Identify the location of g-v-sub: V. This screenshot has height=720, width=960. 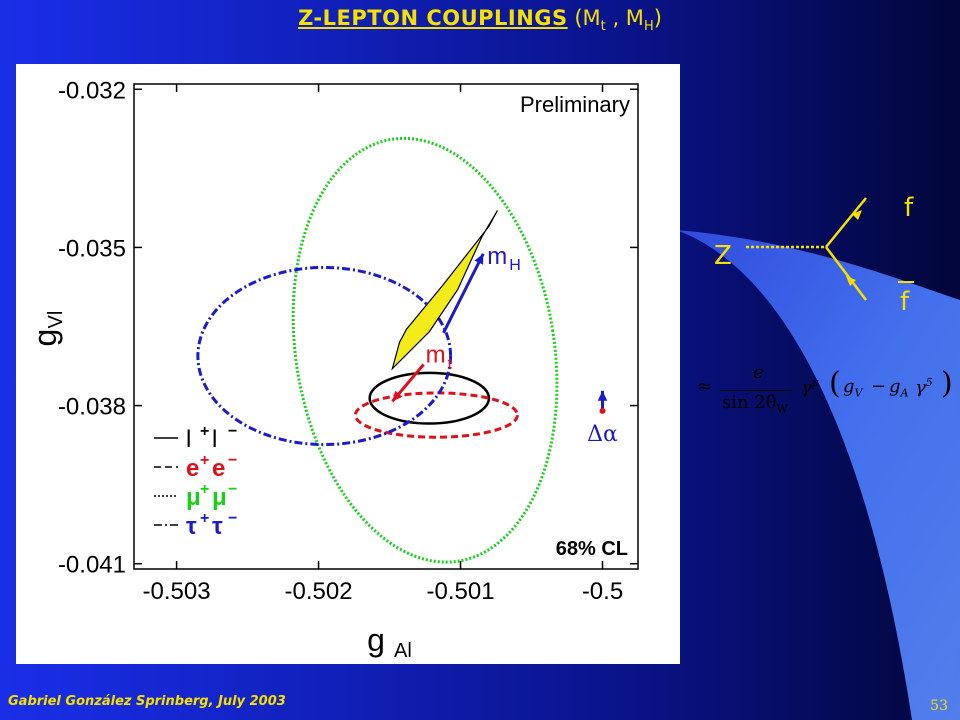
(858, 393).